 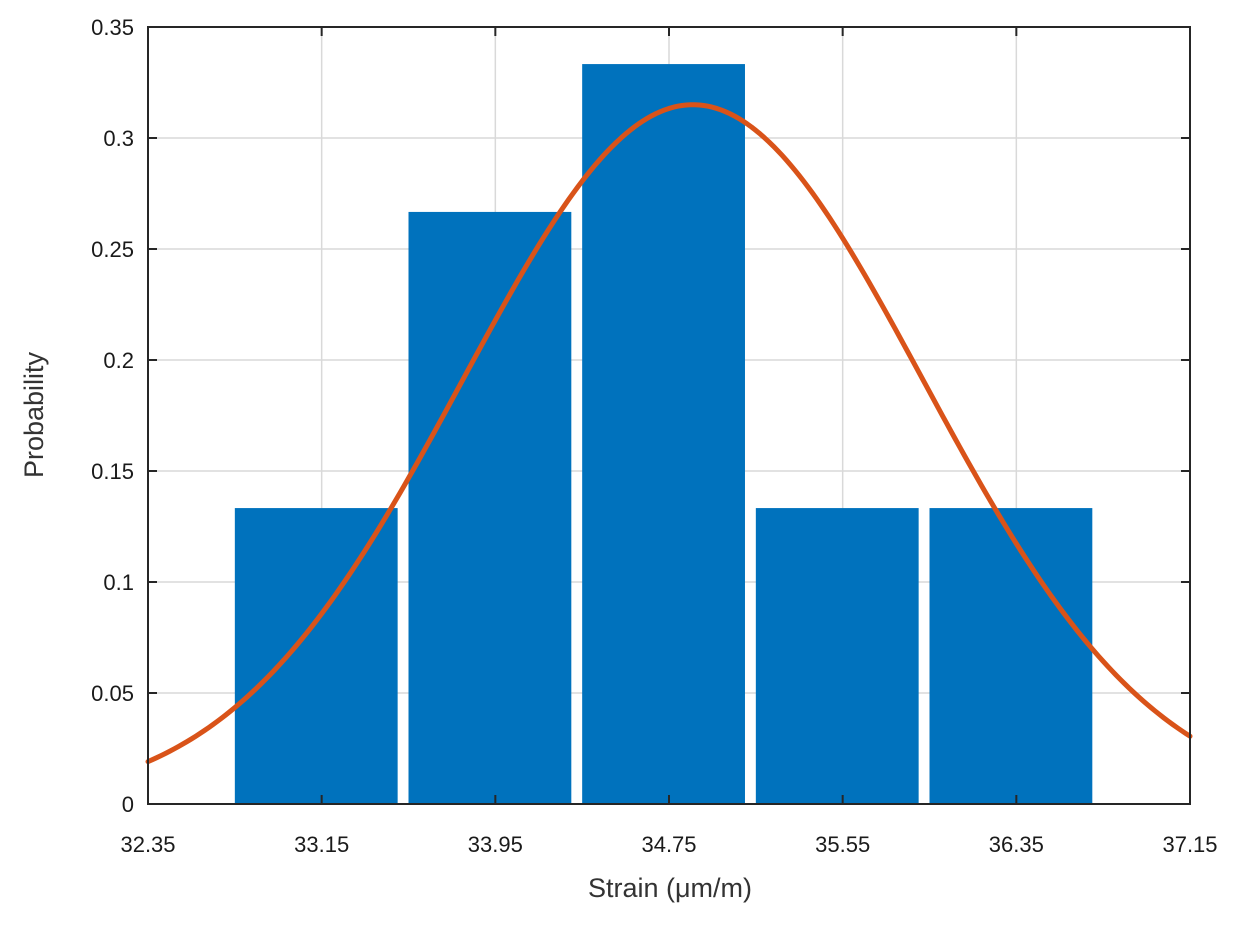 I want to click on x-tick-label: 34.75, so click(x=668, y=844).